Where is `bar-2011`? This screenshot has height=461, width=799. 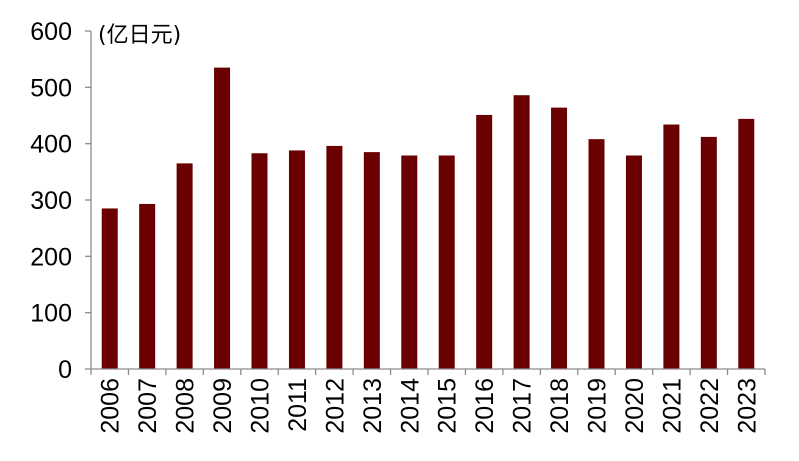
bar-2011 is located at coordinates (296, 259).